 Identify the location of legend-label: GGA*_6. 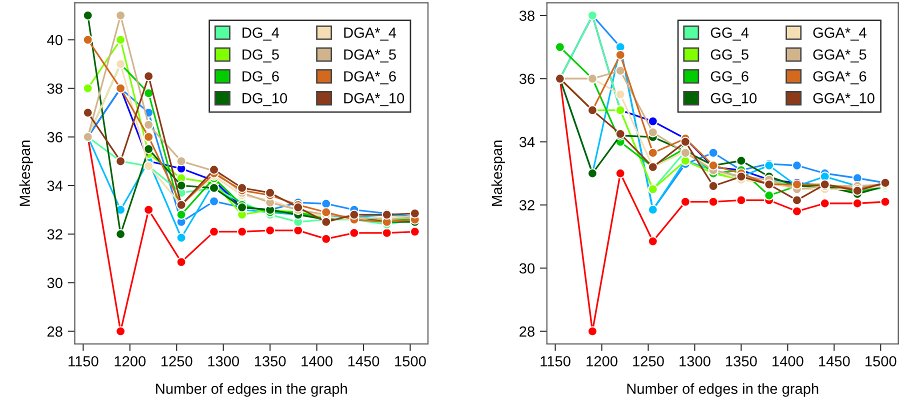
(839, 77).